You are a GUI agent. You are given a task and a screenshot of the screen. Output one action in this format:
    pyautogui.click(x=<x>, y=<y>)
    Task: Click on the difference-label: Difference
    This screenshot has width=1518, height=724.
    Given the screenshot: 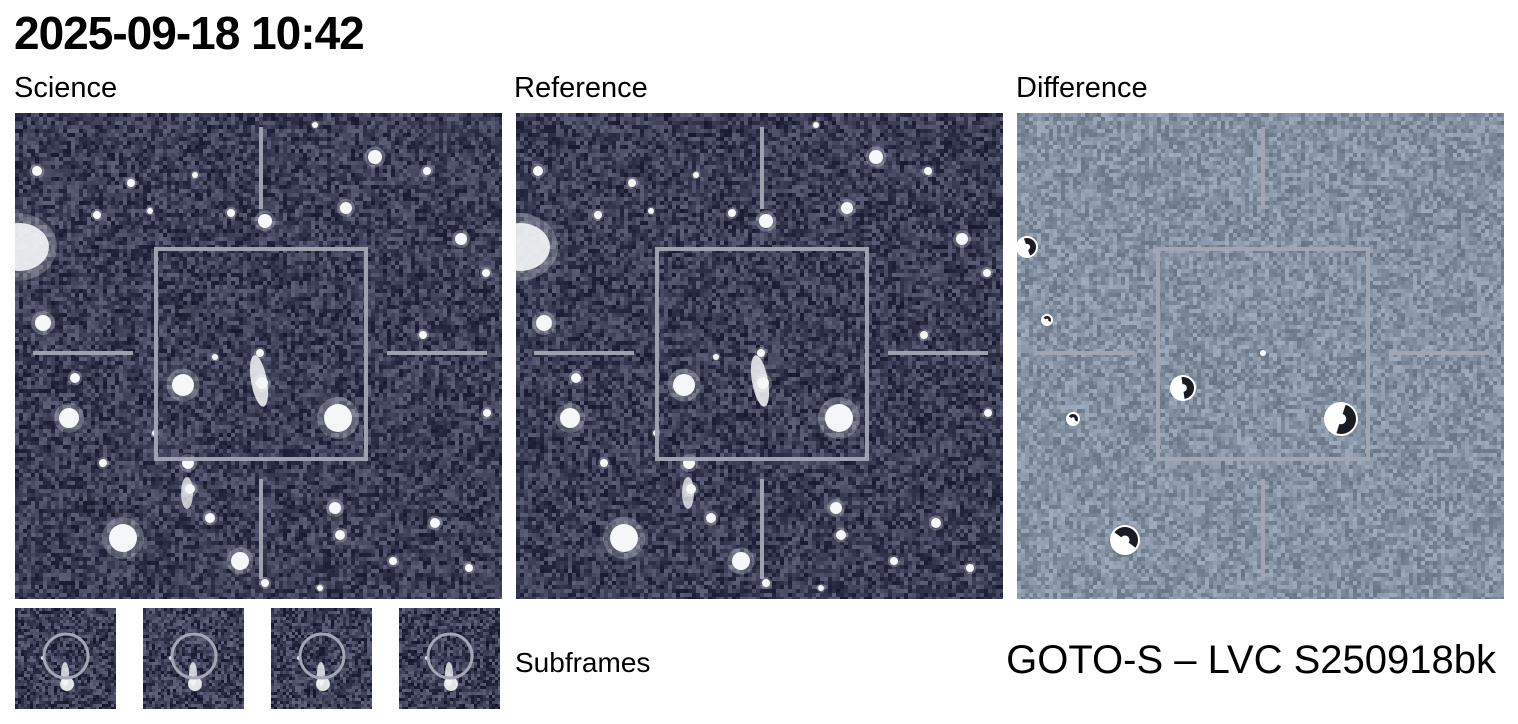 What is the action you would take?
    pyautogui.click(x=1082, y=88)
    